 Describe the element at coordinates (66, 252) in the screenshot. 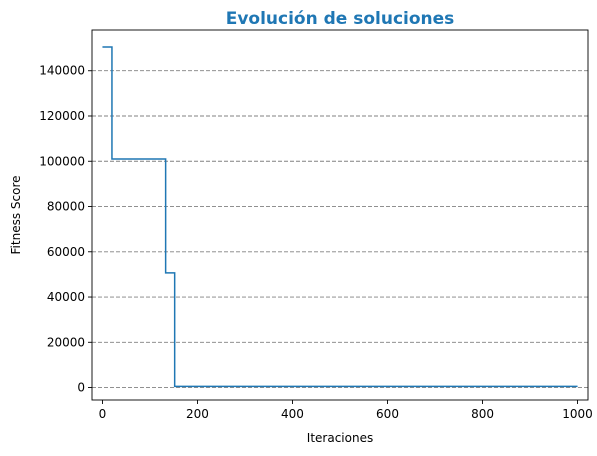

I see `y-tick-label-3: 60000` at that location.